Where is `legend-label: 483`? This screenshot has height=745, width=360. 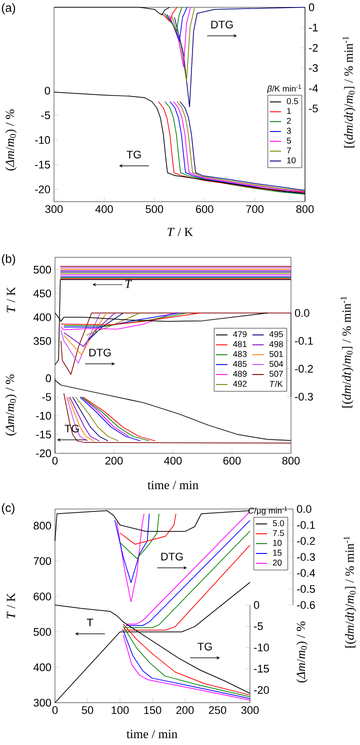 legend-label: 483 is located at coordinates (240, 353).